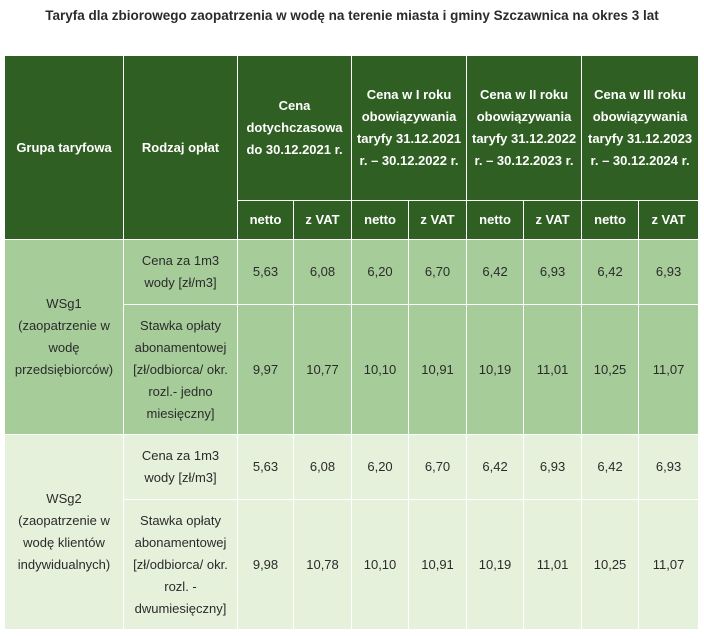 Image resolution: width=704 pixels, height=638 pixels. Describe the element at coordinates (265, 369) in the screenshot. I see `value-cell: 9,97` at that location.